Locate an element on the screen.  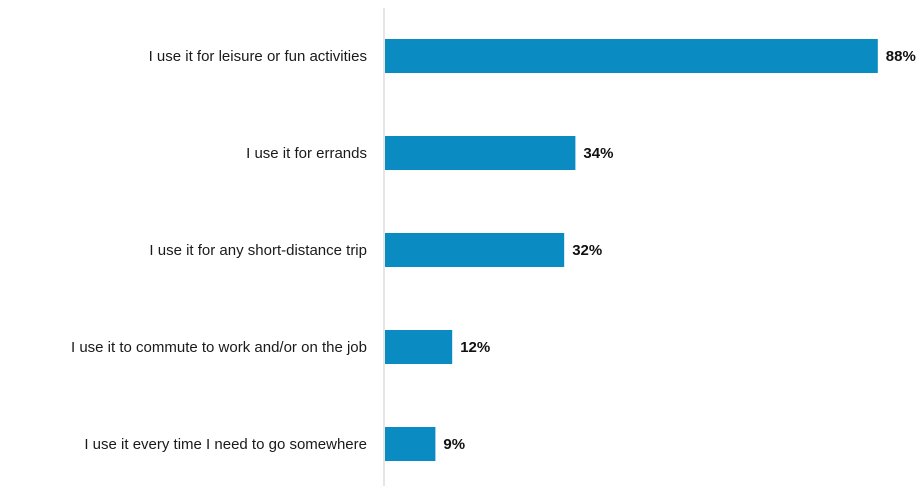
category-label: I use it for errands is located at coordinates (306, 153).